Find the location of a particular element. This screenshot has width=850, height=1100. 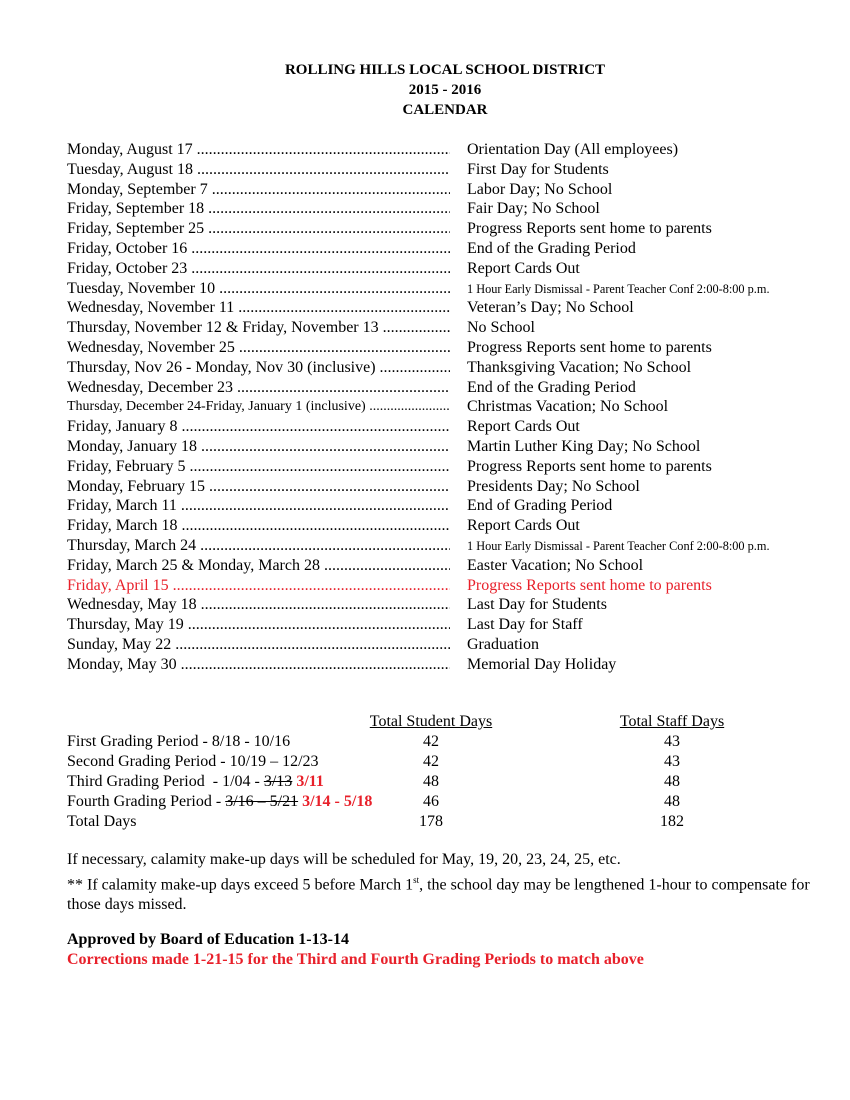

event-row: Monday, September 7 Labor Day; No School is located at coordinates (447, 190).